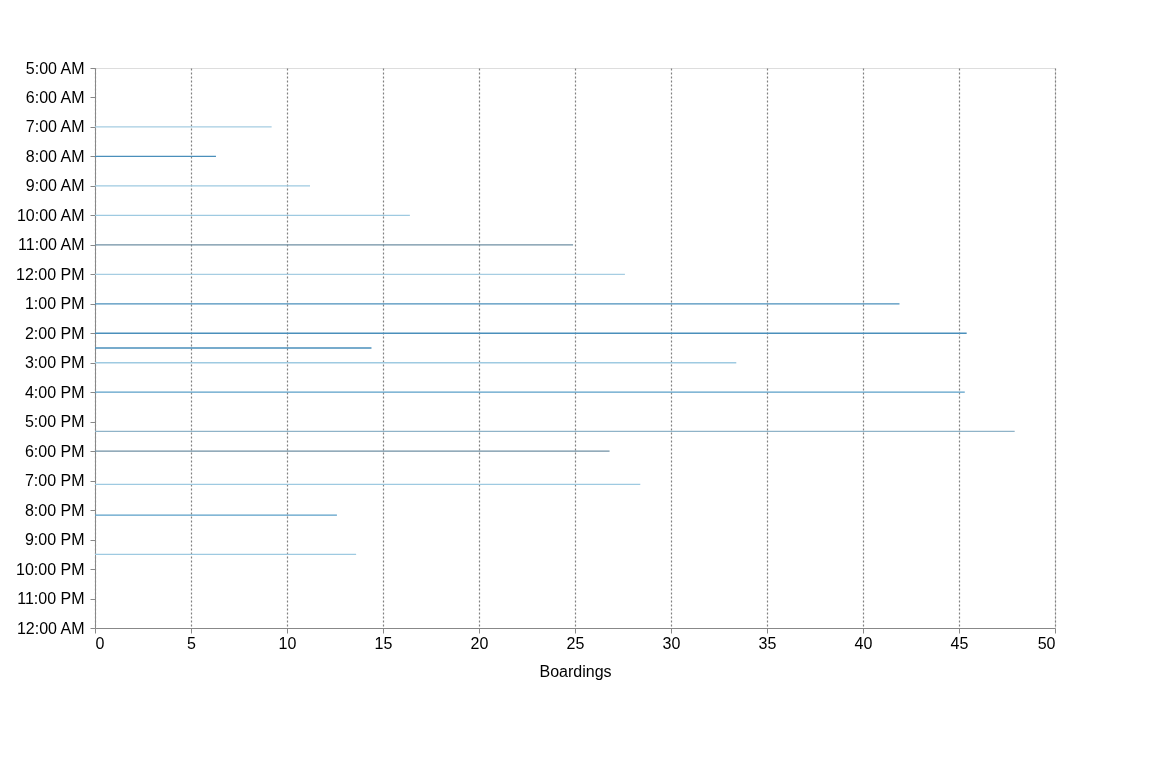 The image size is (1154, 771). What do you see at coordinates (54, 422) in the screenshot?
I see `y-tick-label: 5:00 PM` at bounding box center [54, 422].